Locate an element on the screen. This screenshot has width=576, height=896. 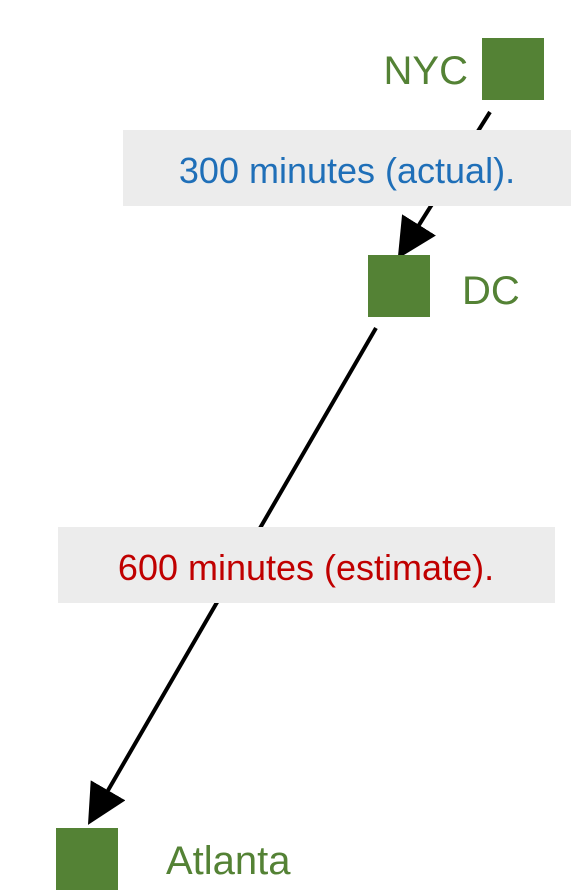
node-label: DC is located at coordinates (491, 291).